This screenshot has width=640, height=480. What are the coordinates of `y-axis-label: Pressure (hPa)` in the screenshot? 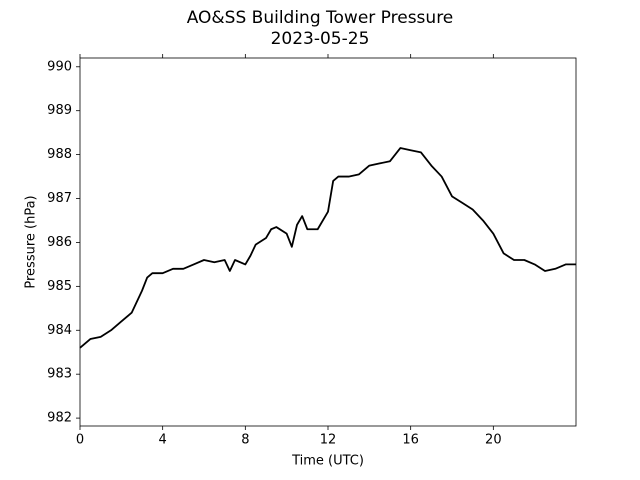 It's located at (31, 241).